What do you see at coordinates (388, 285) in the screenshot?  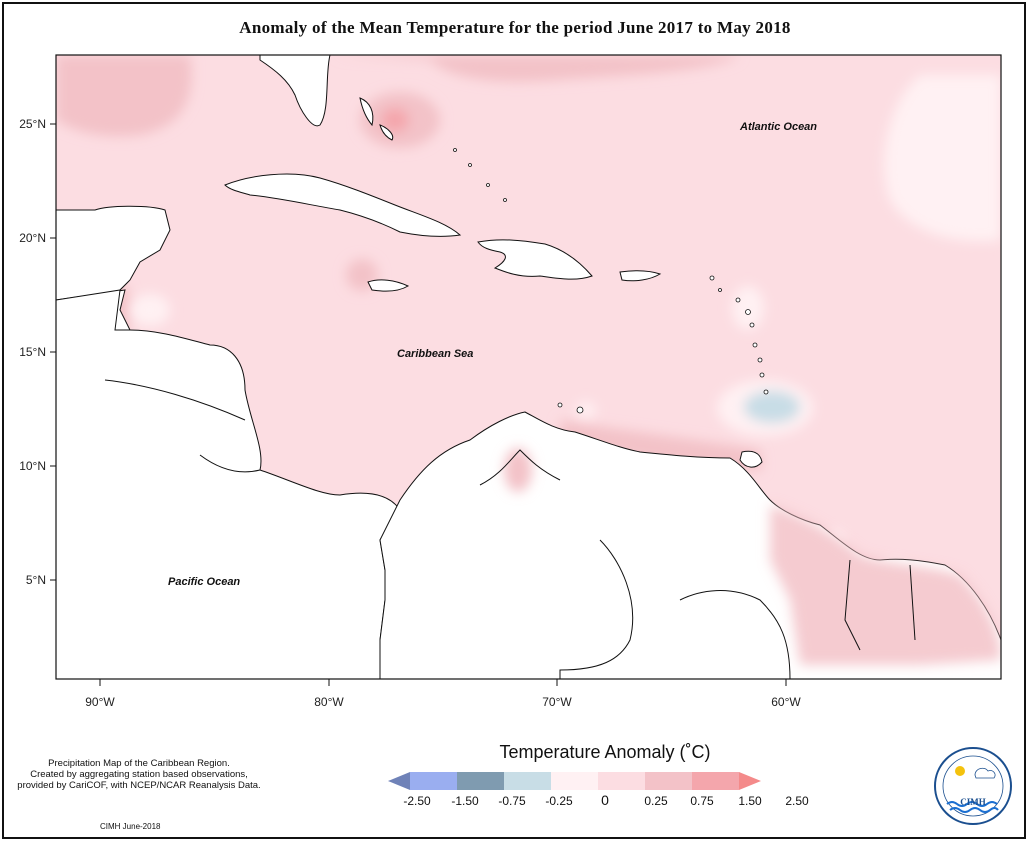 I see `jamaica` at bounding box center [388, 285].